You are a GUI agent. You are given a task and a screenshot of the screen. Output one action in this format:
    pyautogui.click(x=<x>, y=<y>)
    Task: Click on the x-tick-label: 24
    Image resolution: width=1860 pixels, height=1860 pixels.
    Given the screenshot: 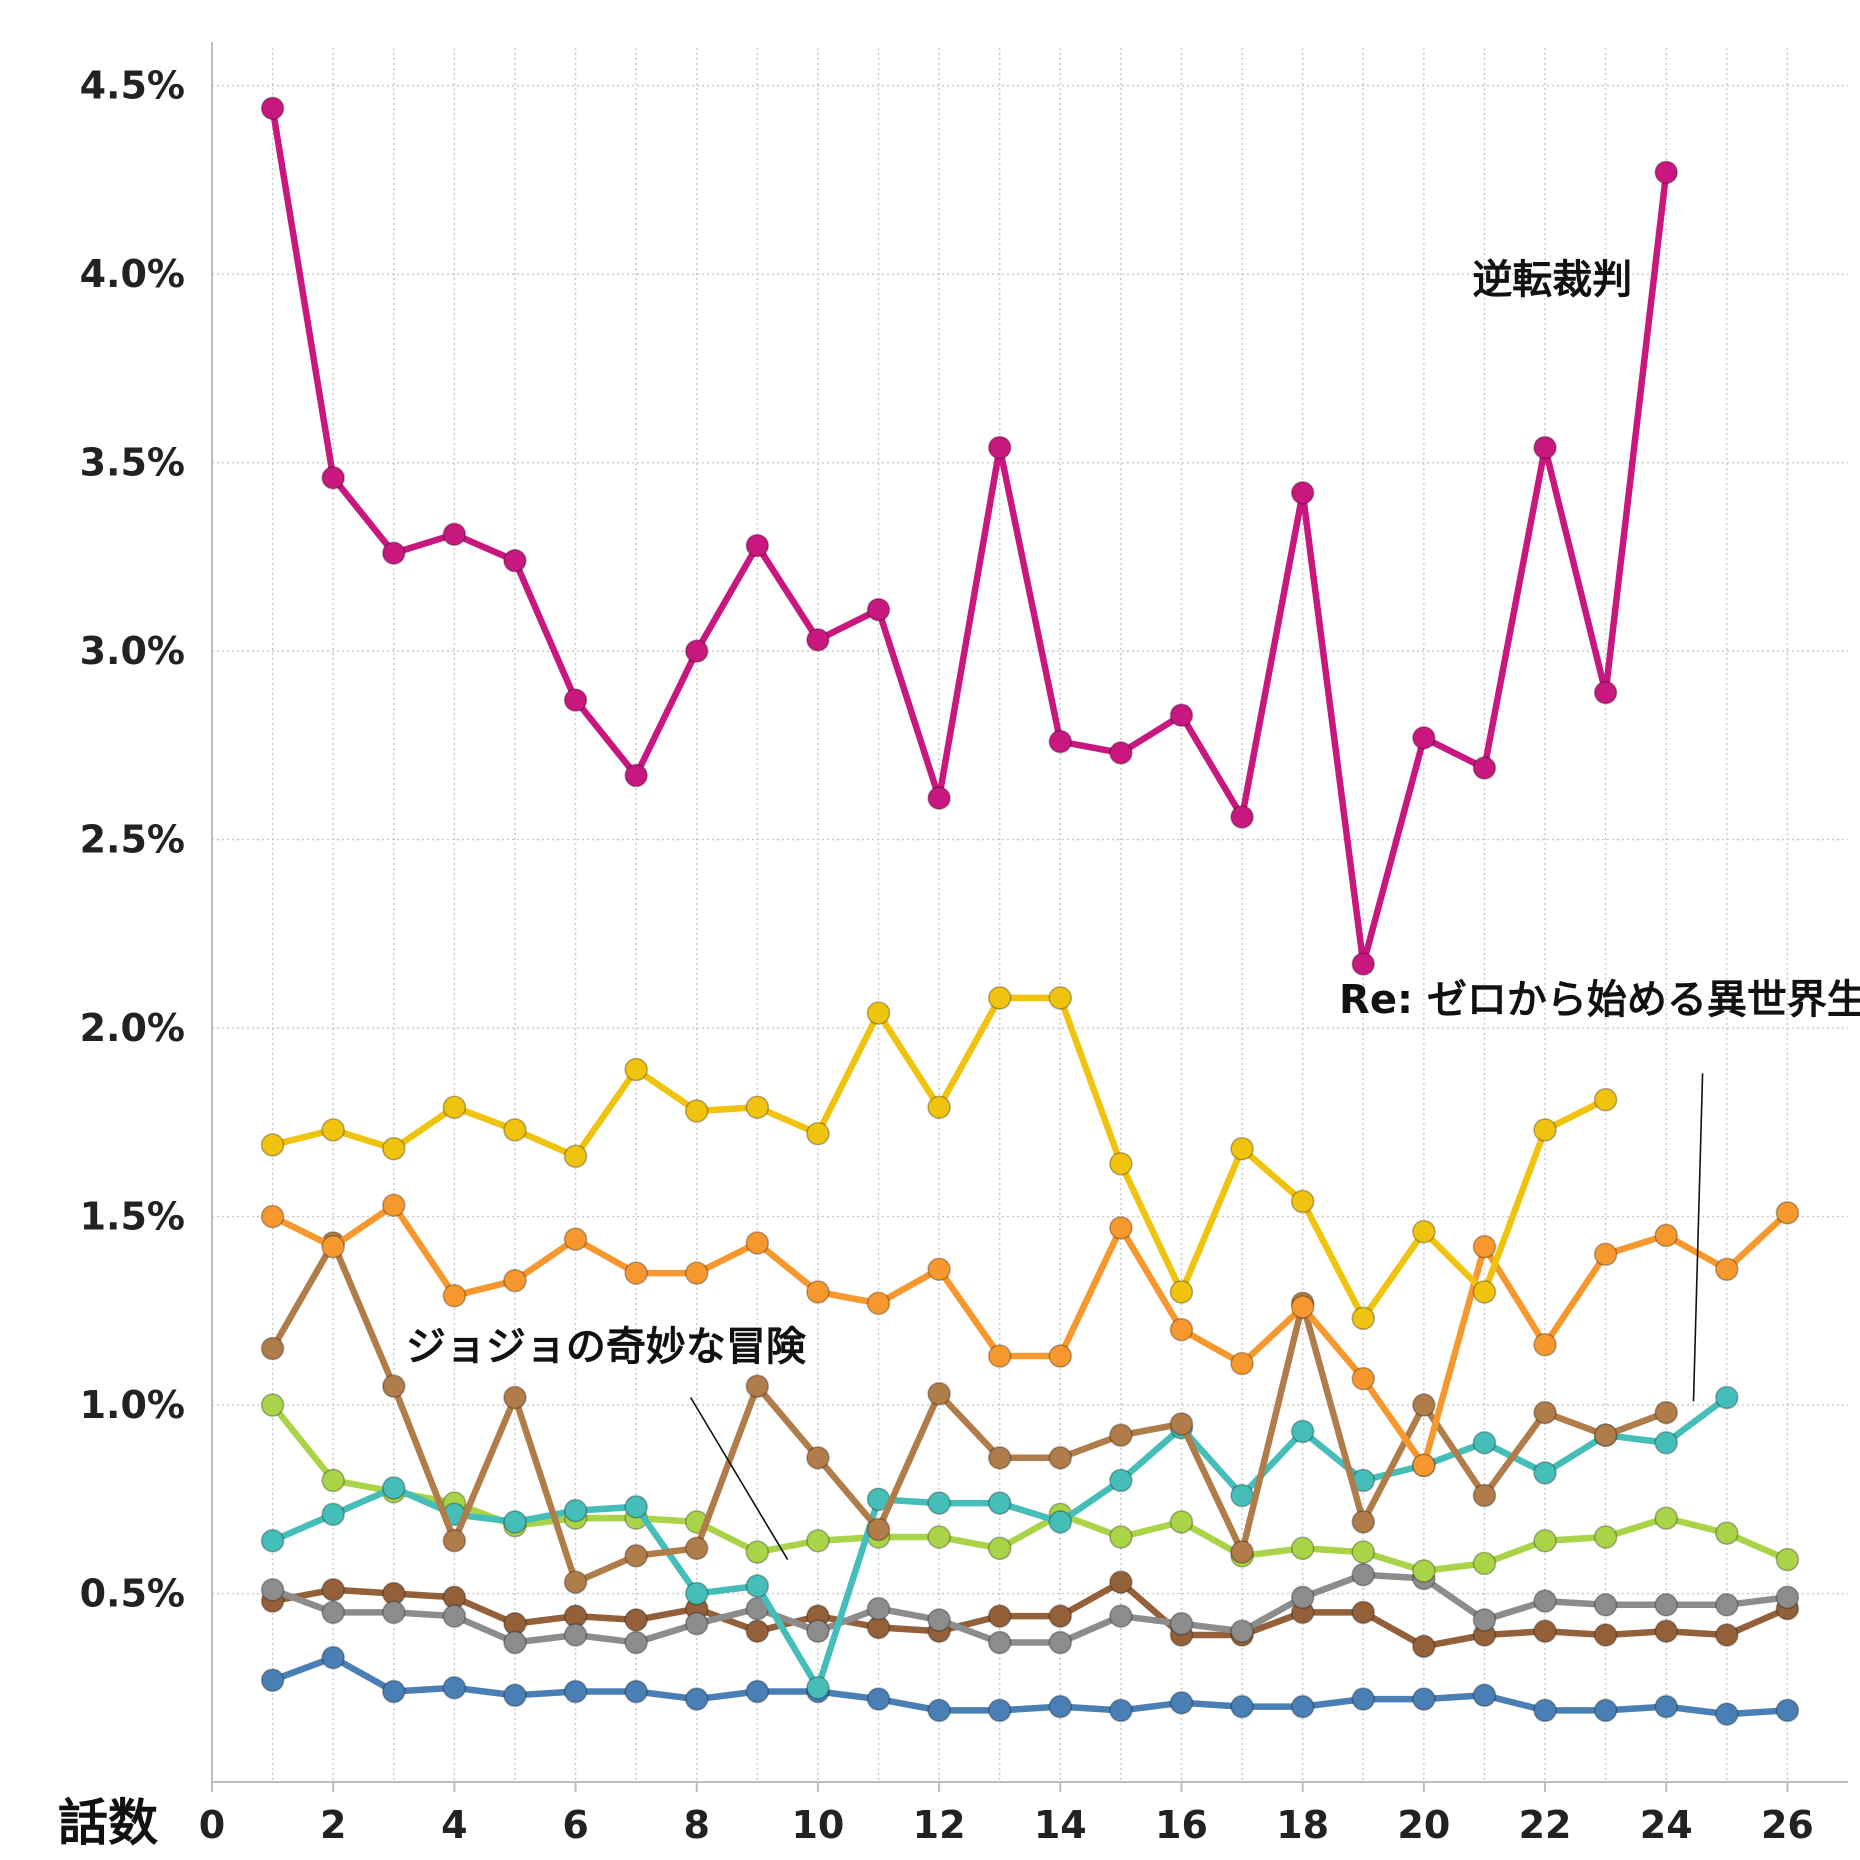 What is the action you would take?
    pyautogui.click(x=1666, y=1825)
    